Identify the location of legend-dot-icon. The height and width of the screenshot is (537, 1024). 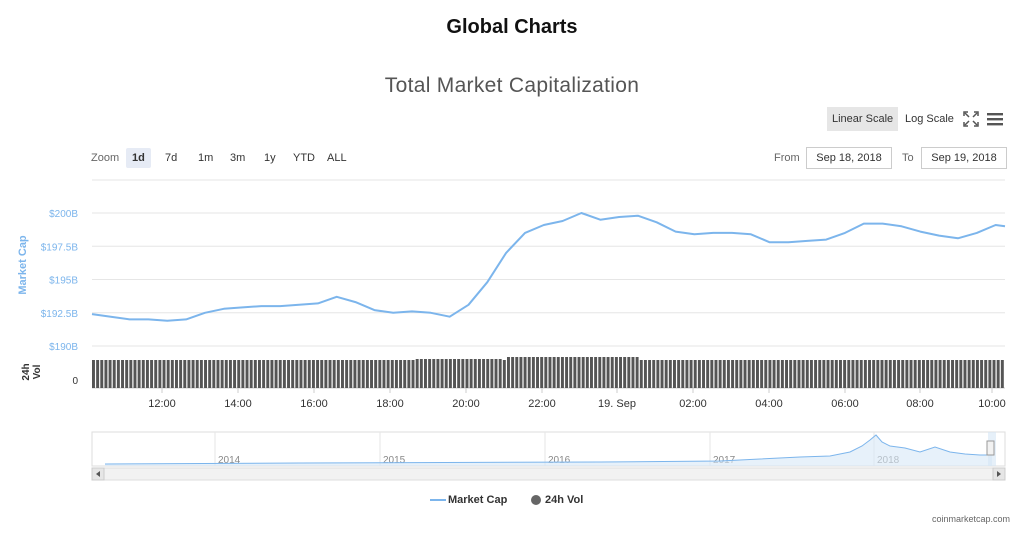
(536, 500).